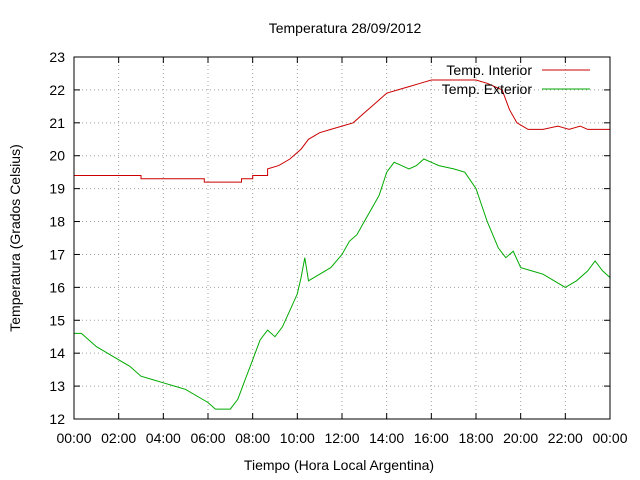 Image resolution: width=640 pixels, height=480 pixels. I want to click on y-tick-label: 12, so click(57, 419).